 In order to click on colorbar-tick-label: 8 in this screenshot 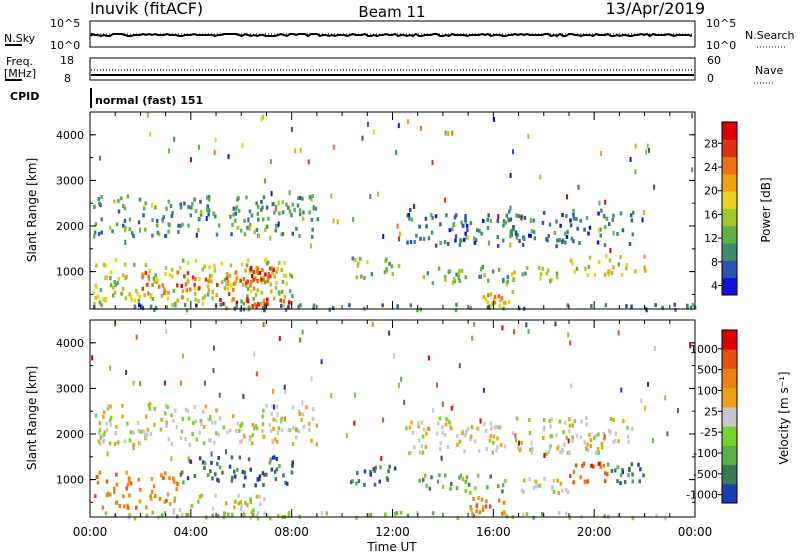, I will do `click(714, 262)`.